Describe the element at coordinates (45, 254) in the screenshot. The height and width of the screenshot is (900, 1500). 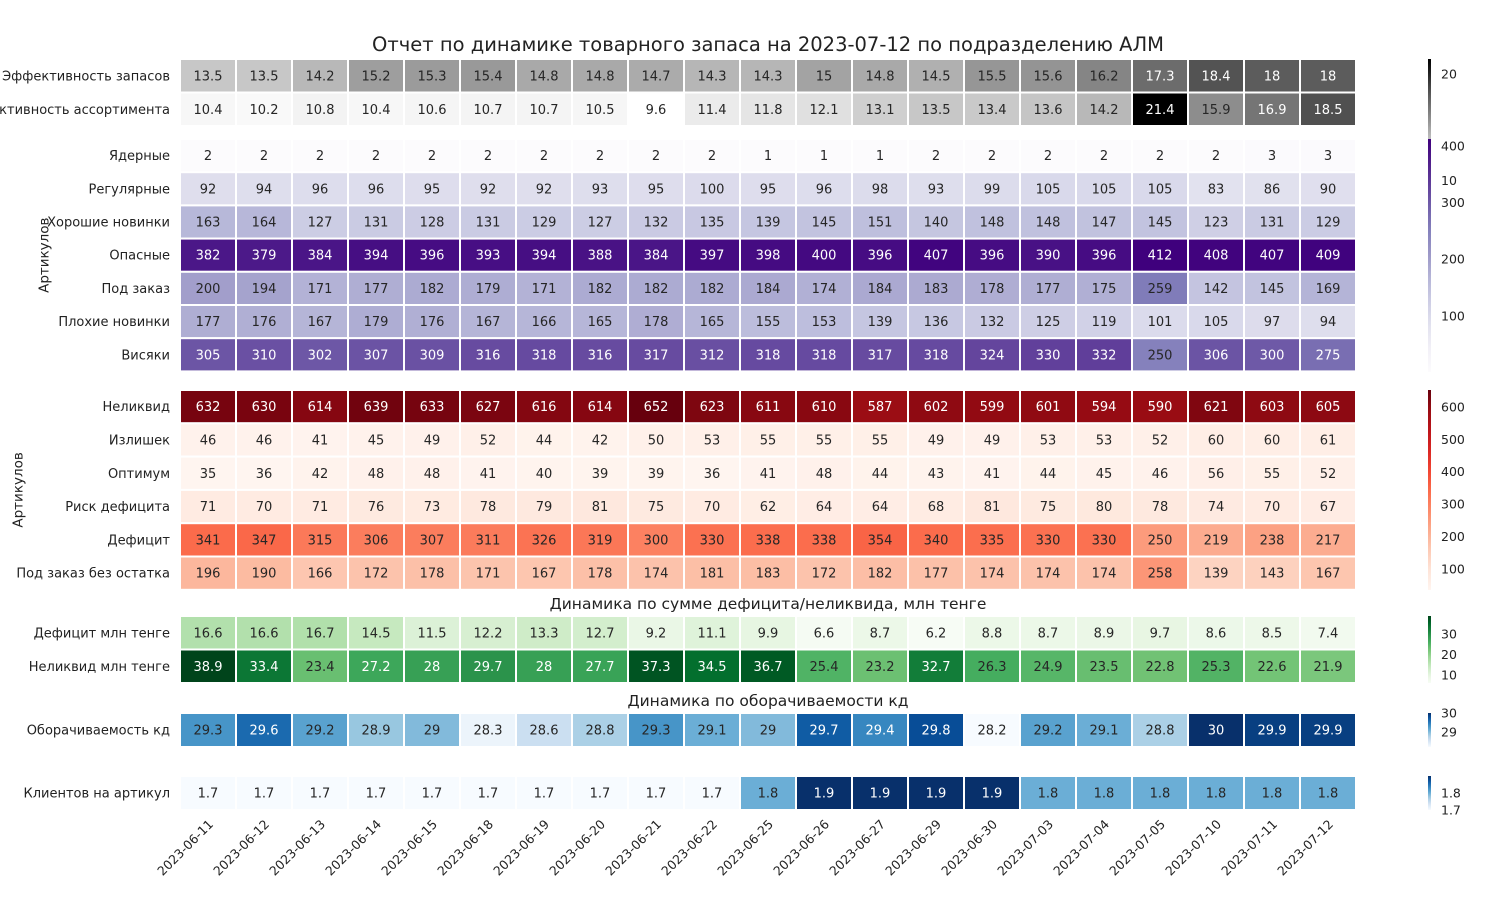
I see `y-axis-label: Артикулов` at that location.